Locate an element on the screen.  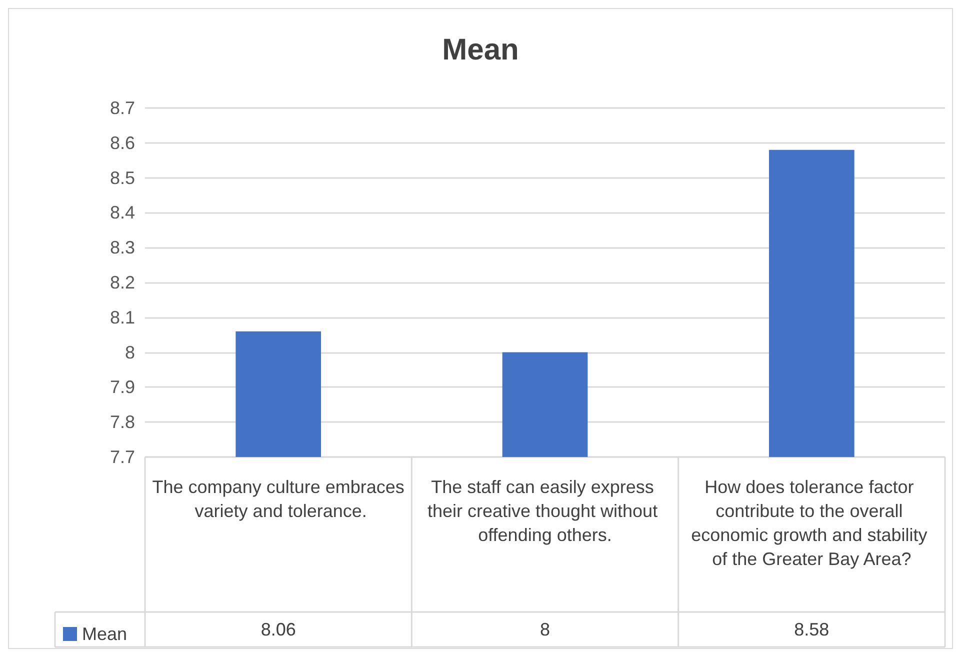
y-tick-label: 8.1 is located at coordinates (122, 317).